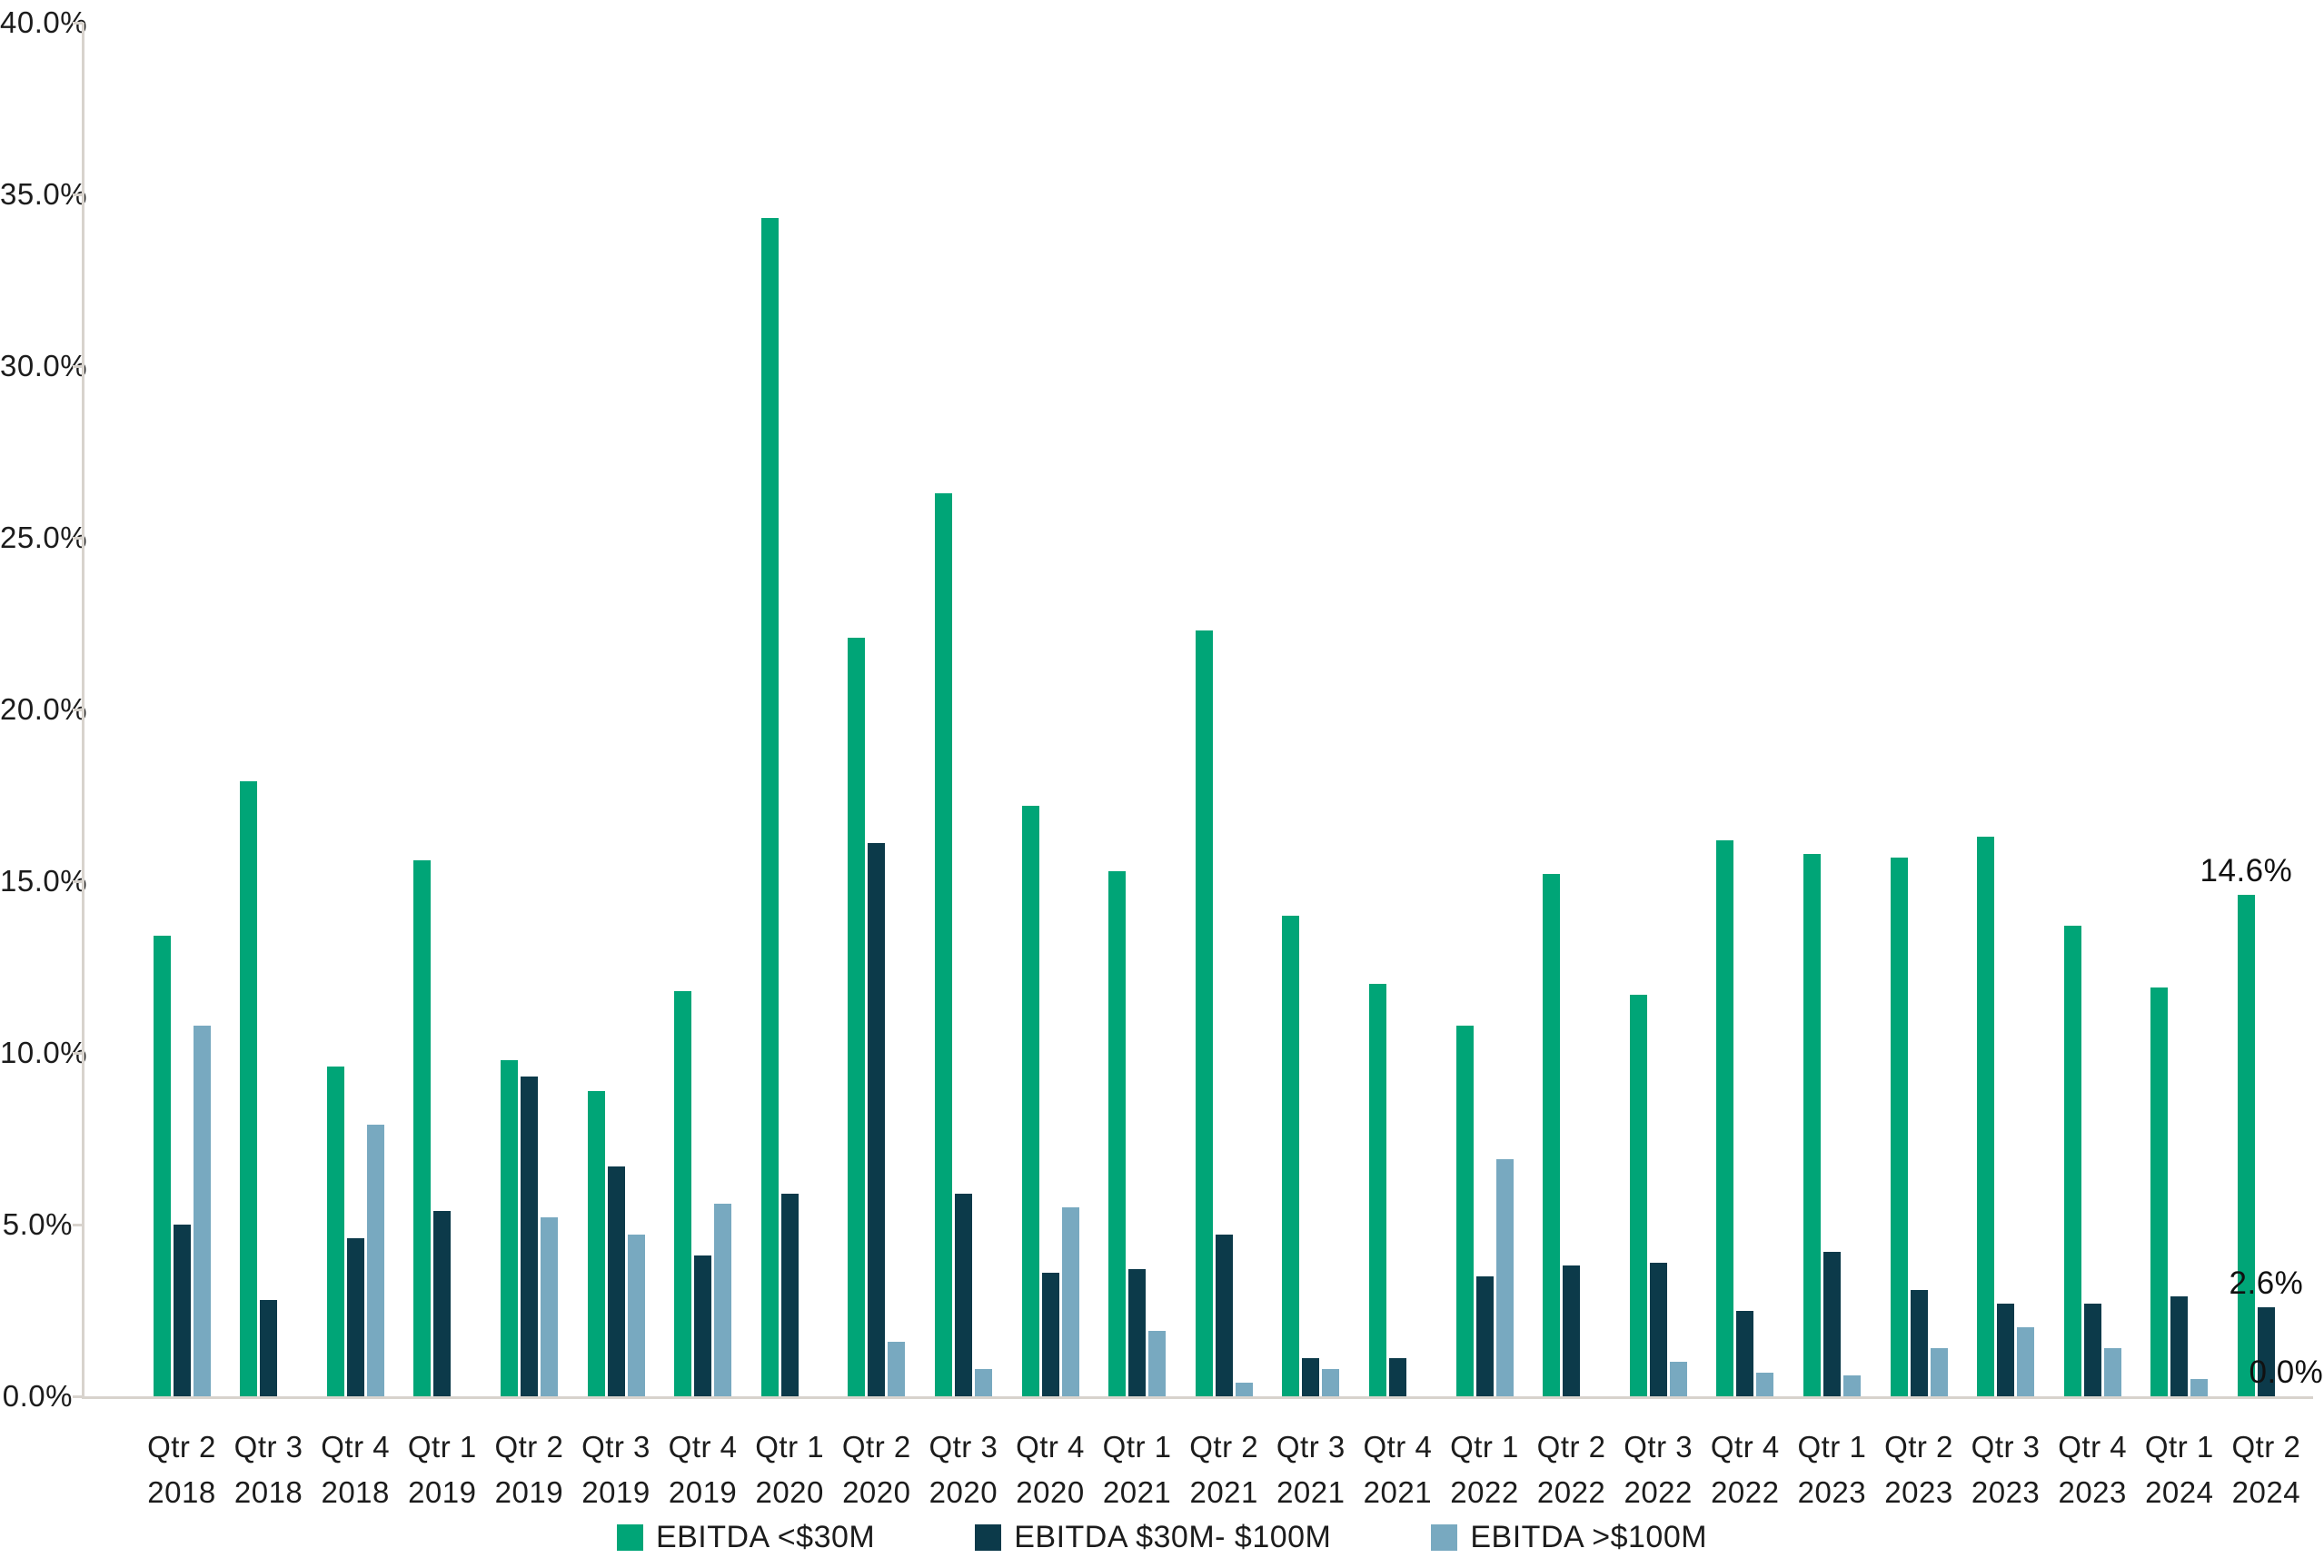 The height and width of the screenshot is (1568, 2324). Describe the element at coordinates (37, 1396) in the screenshot. I see `y-axis-tick-label: 0.0%` at that location.